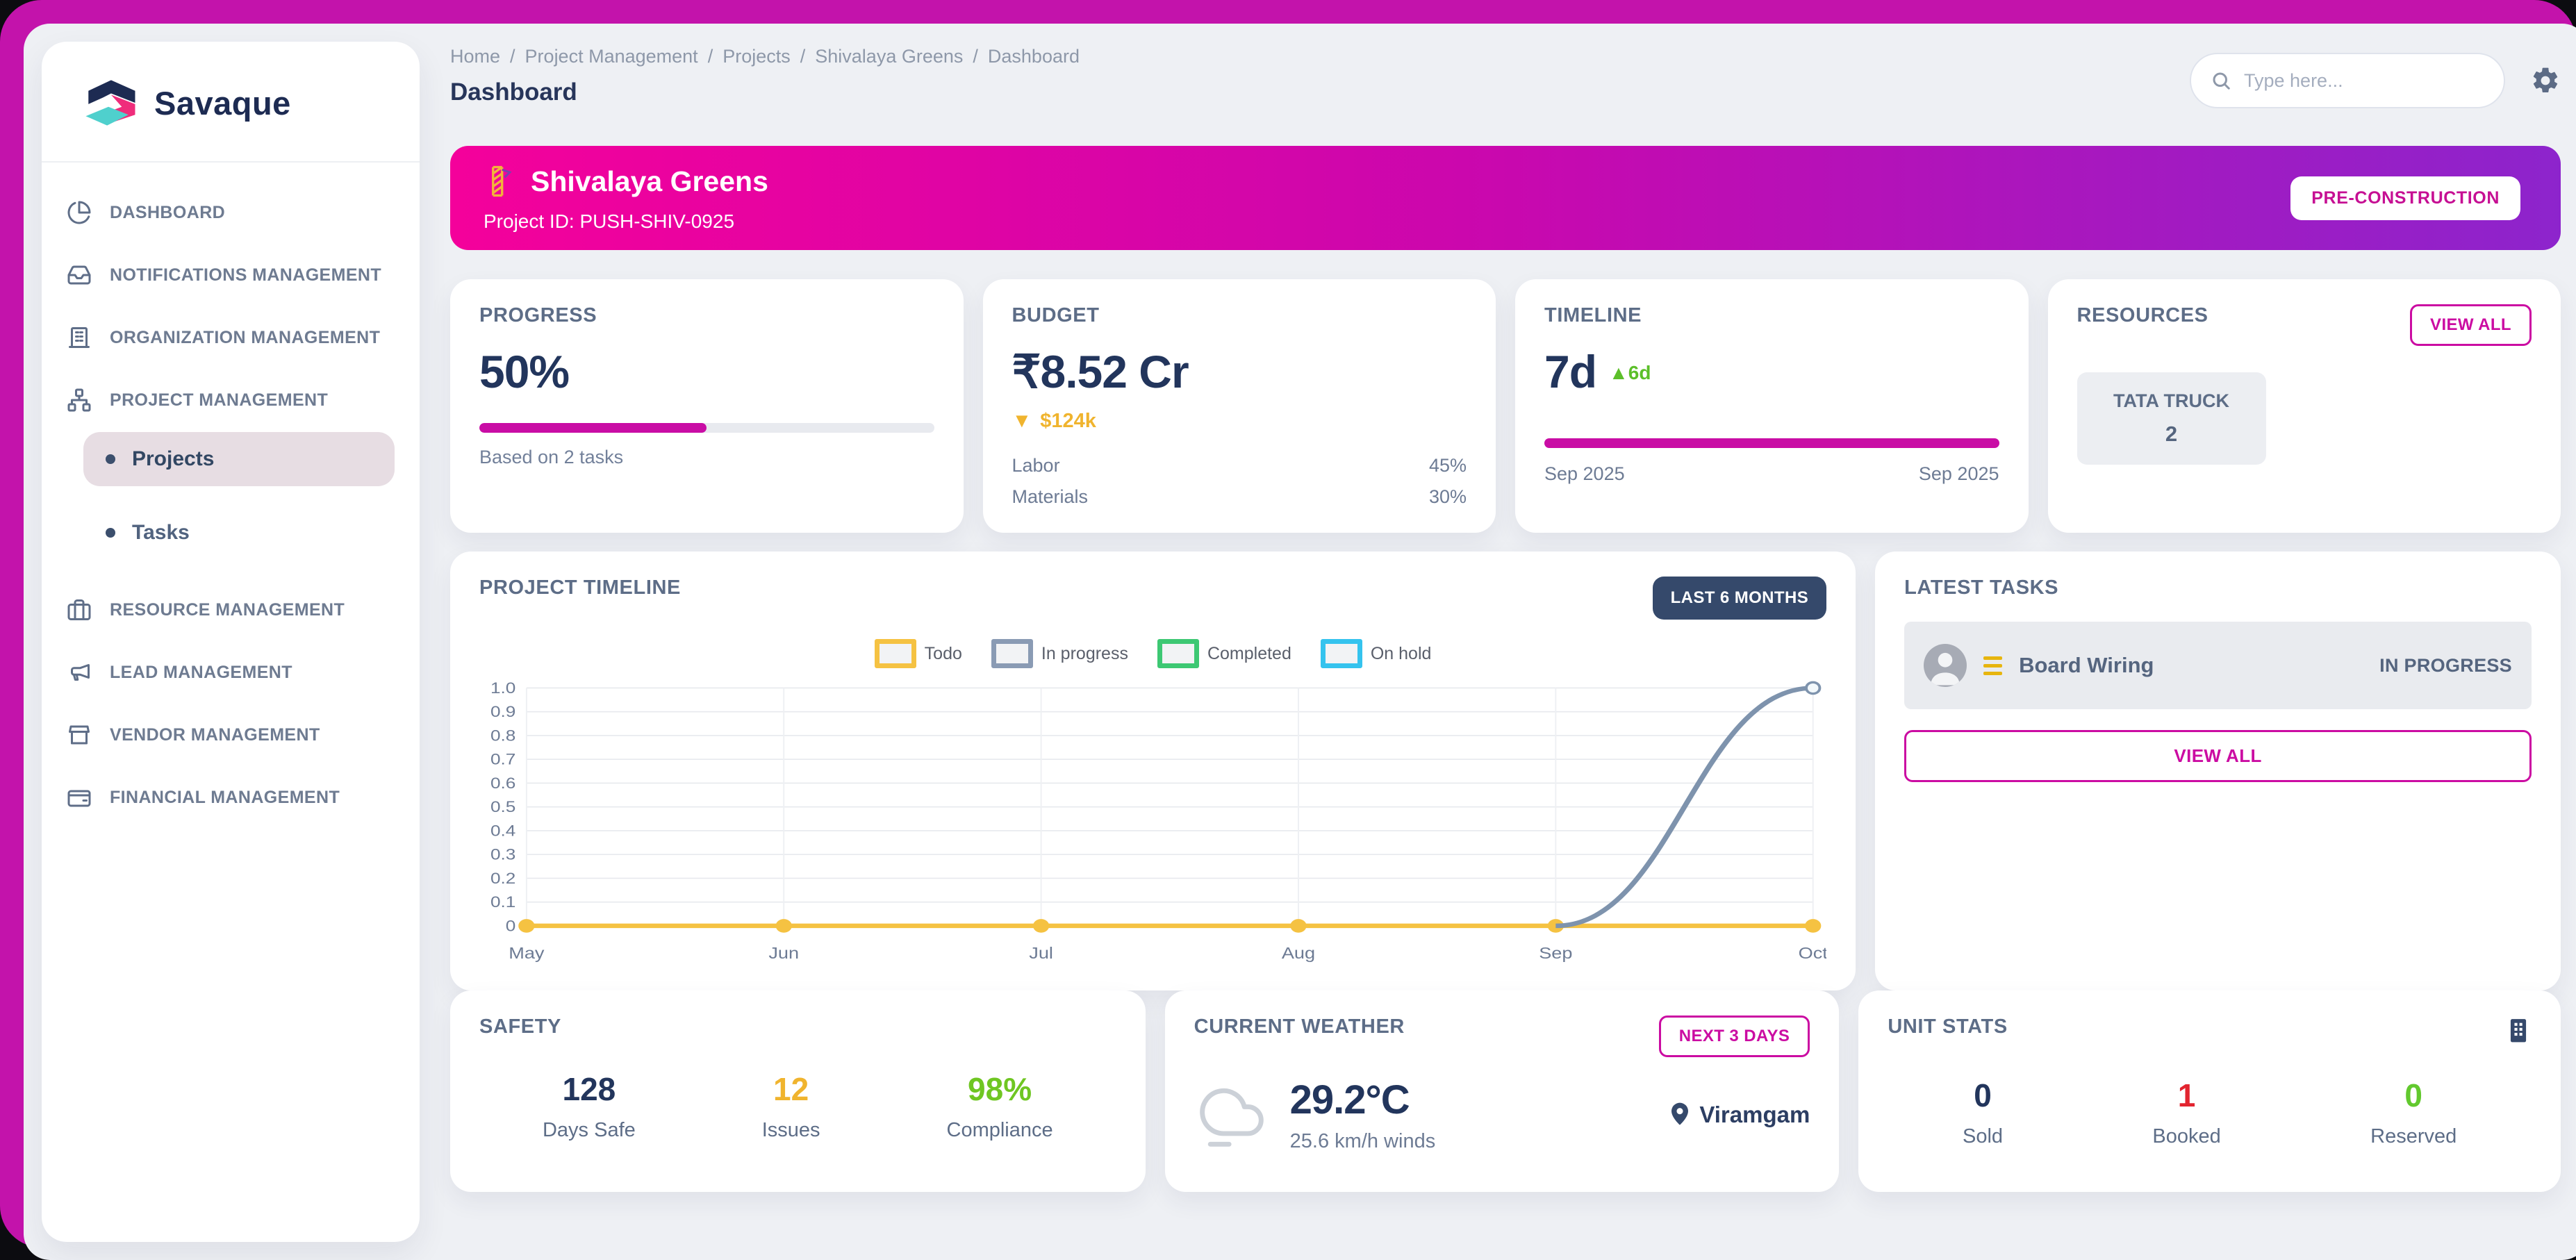  What do you see at coordinates (1100, 372) in the screenshot?
I see `budget-value: ₹8.52 Cr` at bounding box center [1100, 372].